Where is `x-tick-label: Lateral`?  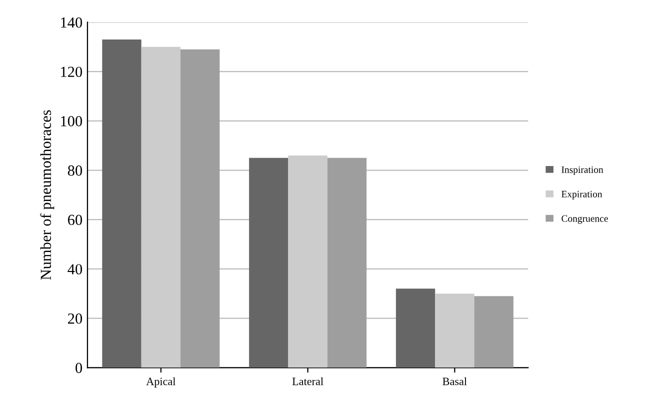 x-tick-label: Lateral is located at coordinates (308, 381).